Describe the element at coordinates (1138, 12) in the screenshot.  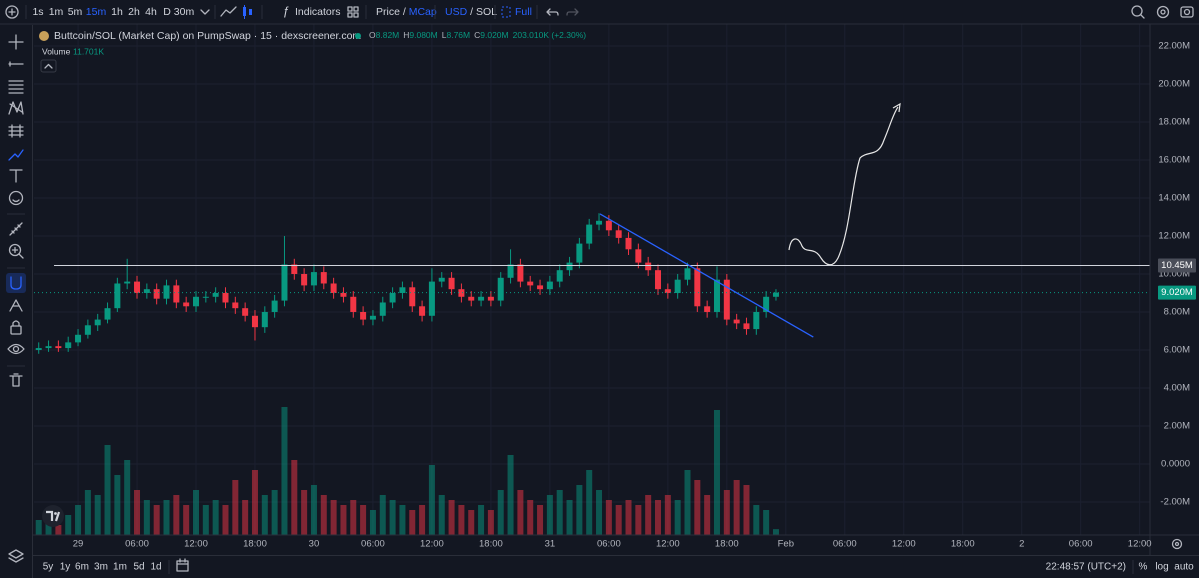
I see `alert-button` at that location.